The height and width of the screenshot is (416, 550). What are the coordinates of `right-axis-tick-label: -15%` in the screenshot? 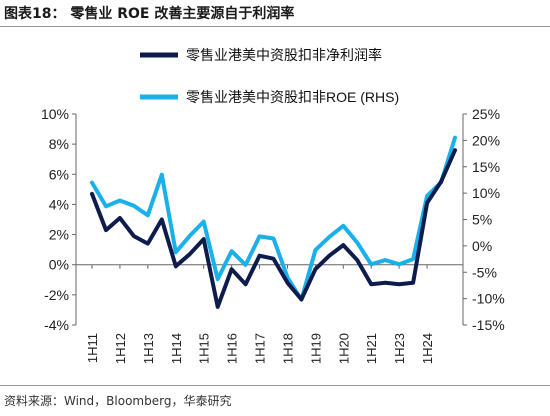 It's located at (488, 325).